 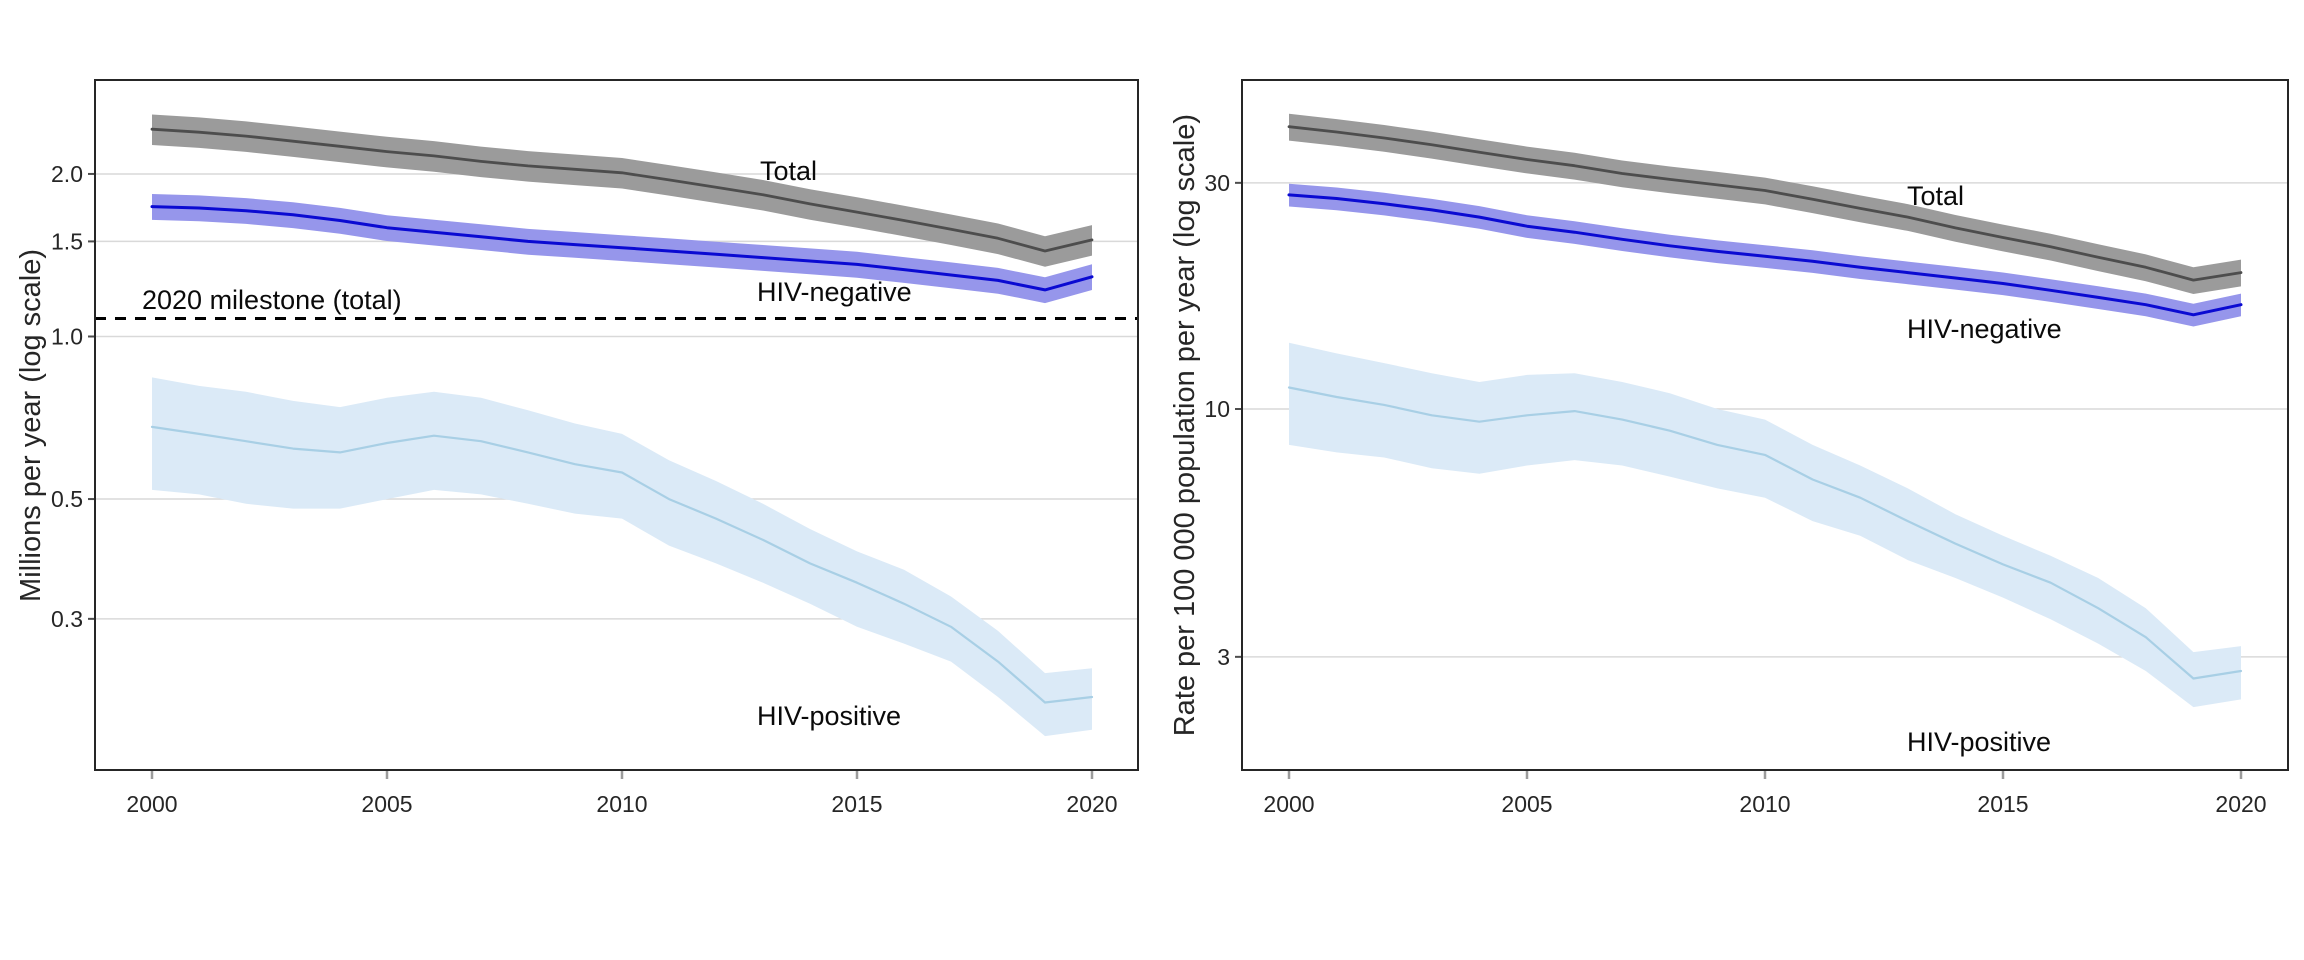 I want to click on y-tick-label: 2.0, so click(x=67, y=174).